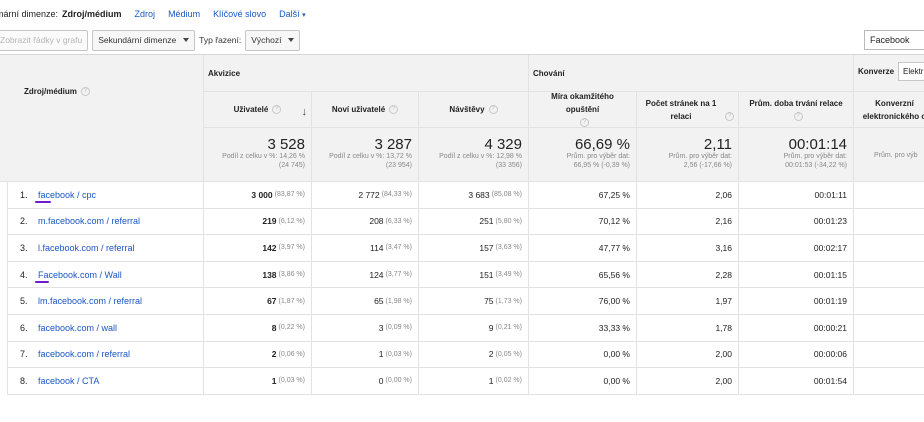  What do you see at coordinates (614, 301) in the screenshot?
I see `cell-value-bounce: 76,00 %` at bounding box center [614, 301].